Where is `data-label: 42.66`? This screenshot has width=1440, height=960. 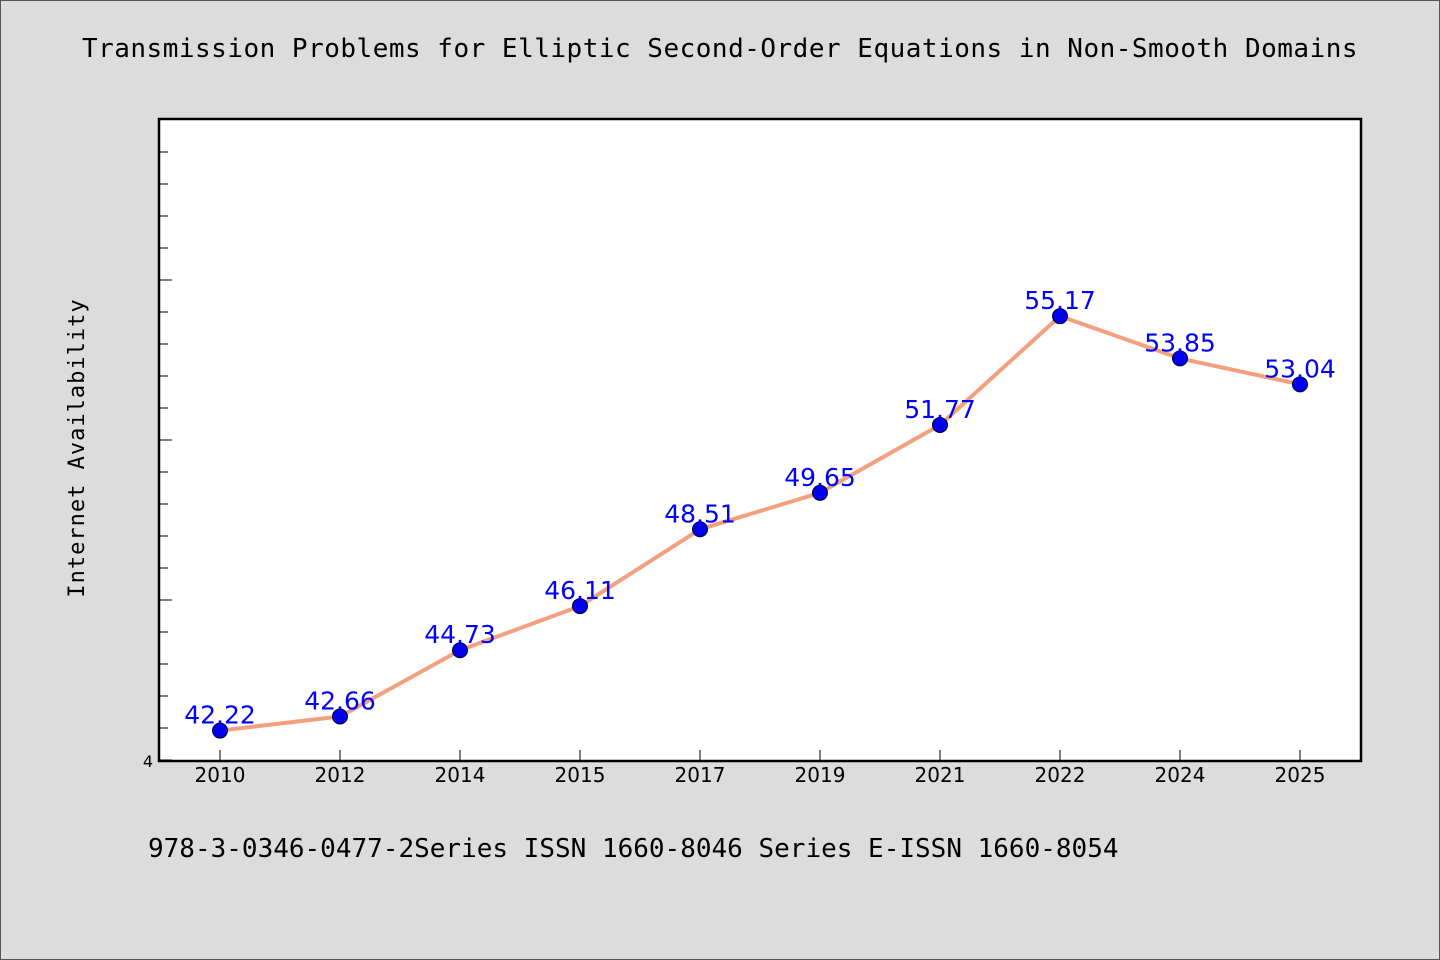
data-label: 42.66 is located at coordinates (340, 700).